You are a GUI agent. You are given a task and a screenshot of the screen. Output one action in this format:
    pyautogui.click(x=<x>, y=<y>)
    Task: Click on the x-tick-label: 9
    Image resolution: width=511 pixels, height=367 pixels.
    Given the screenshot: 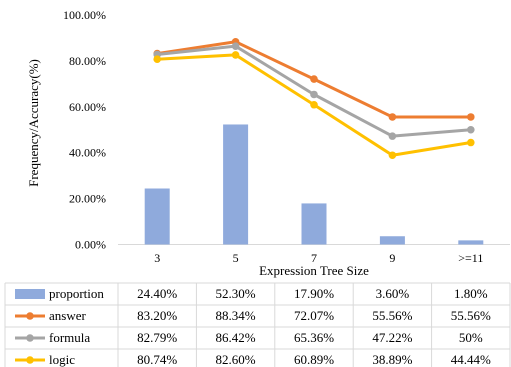 What is the action you would take?
    pyautogui.click(x=392, y=258)
    